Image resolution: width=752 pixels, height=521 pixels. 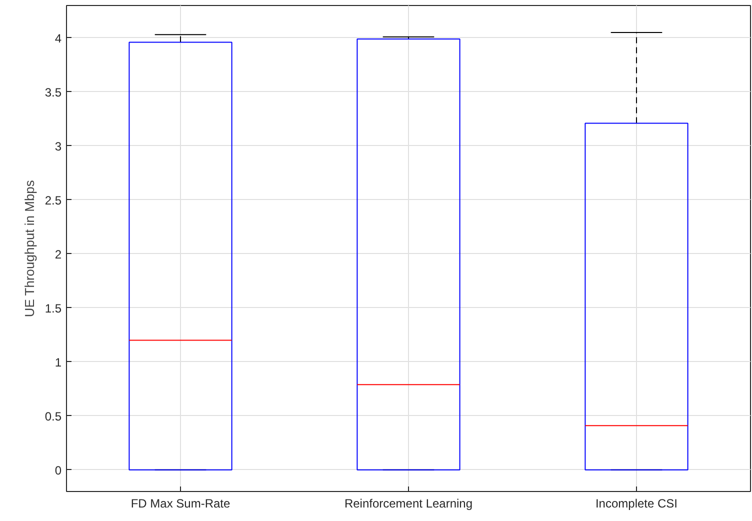 What do you see at coordinates (29, 249) in the screenshot?
I see `y-axis-title: UE Throughput in Mbps` at bounding box center [29, 249].